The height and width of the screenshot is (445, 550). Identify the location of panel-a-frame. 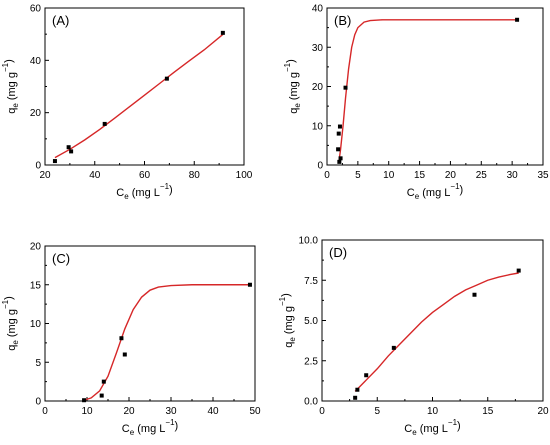
(144, 86).